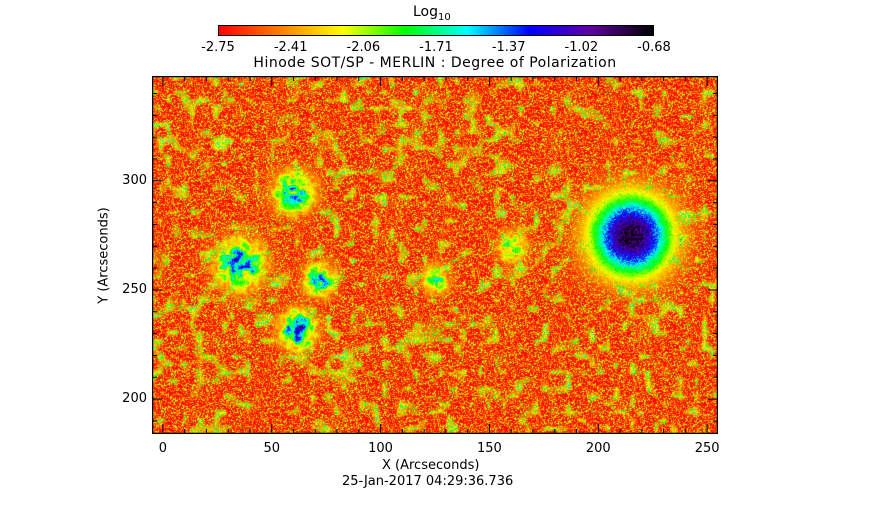 The height and width of the screenshot is (512, 870). What do you see at coordinates (134, 180) in the screenshot?
I see `y-tick-label: 300` at bounding box center [134, 180].